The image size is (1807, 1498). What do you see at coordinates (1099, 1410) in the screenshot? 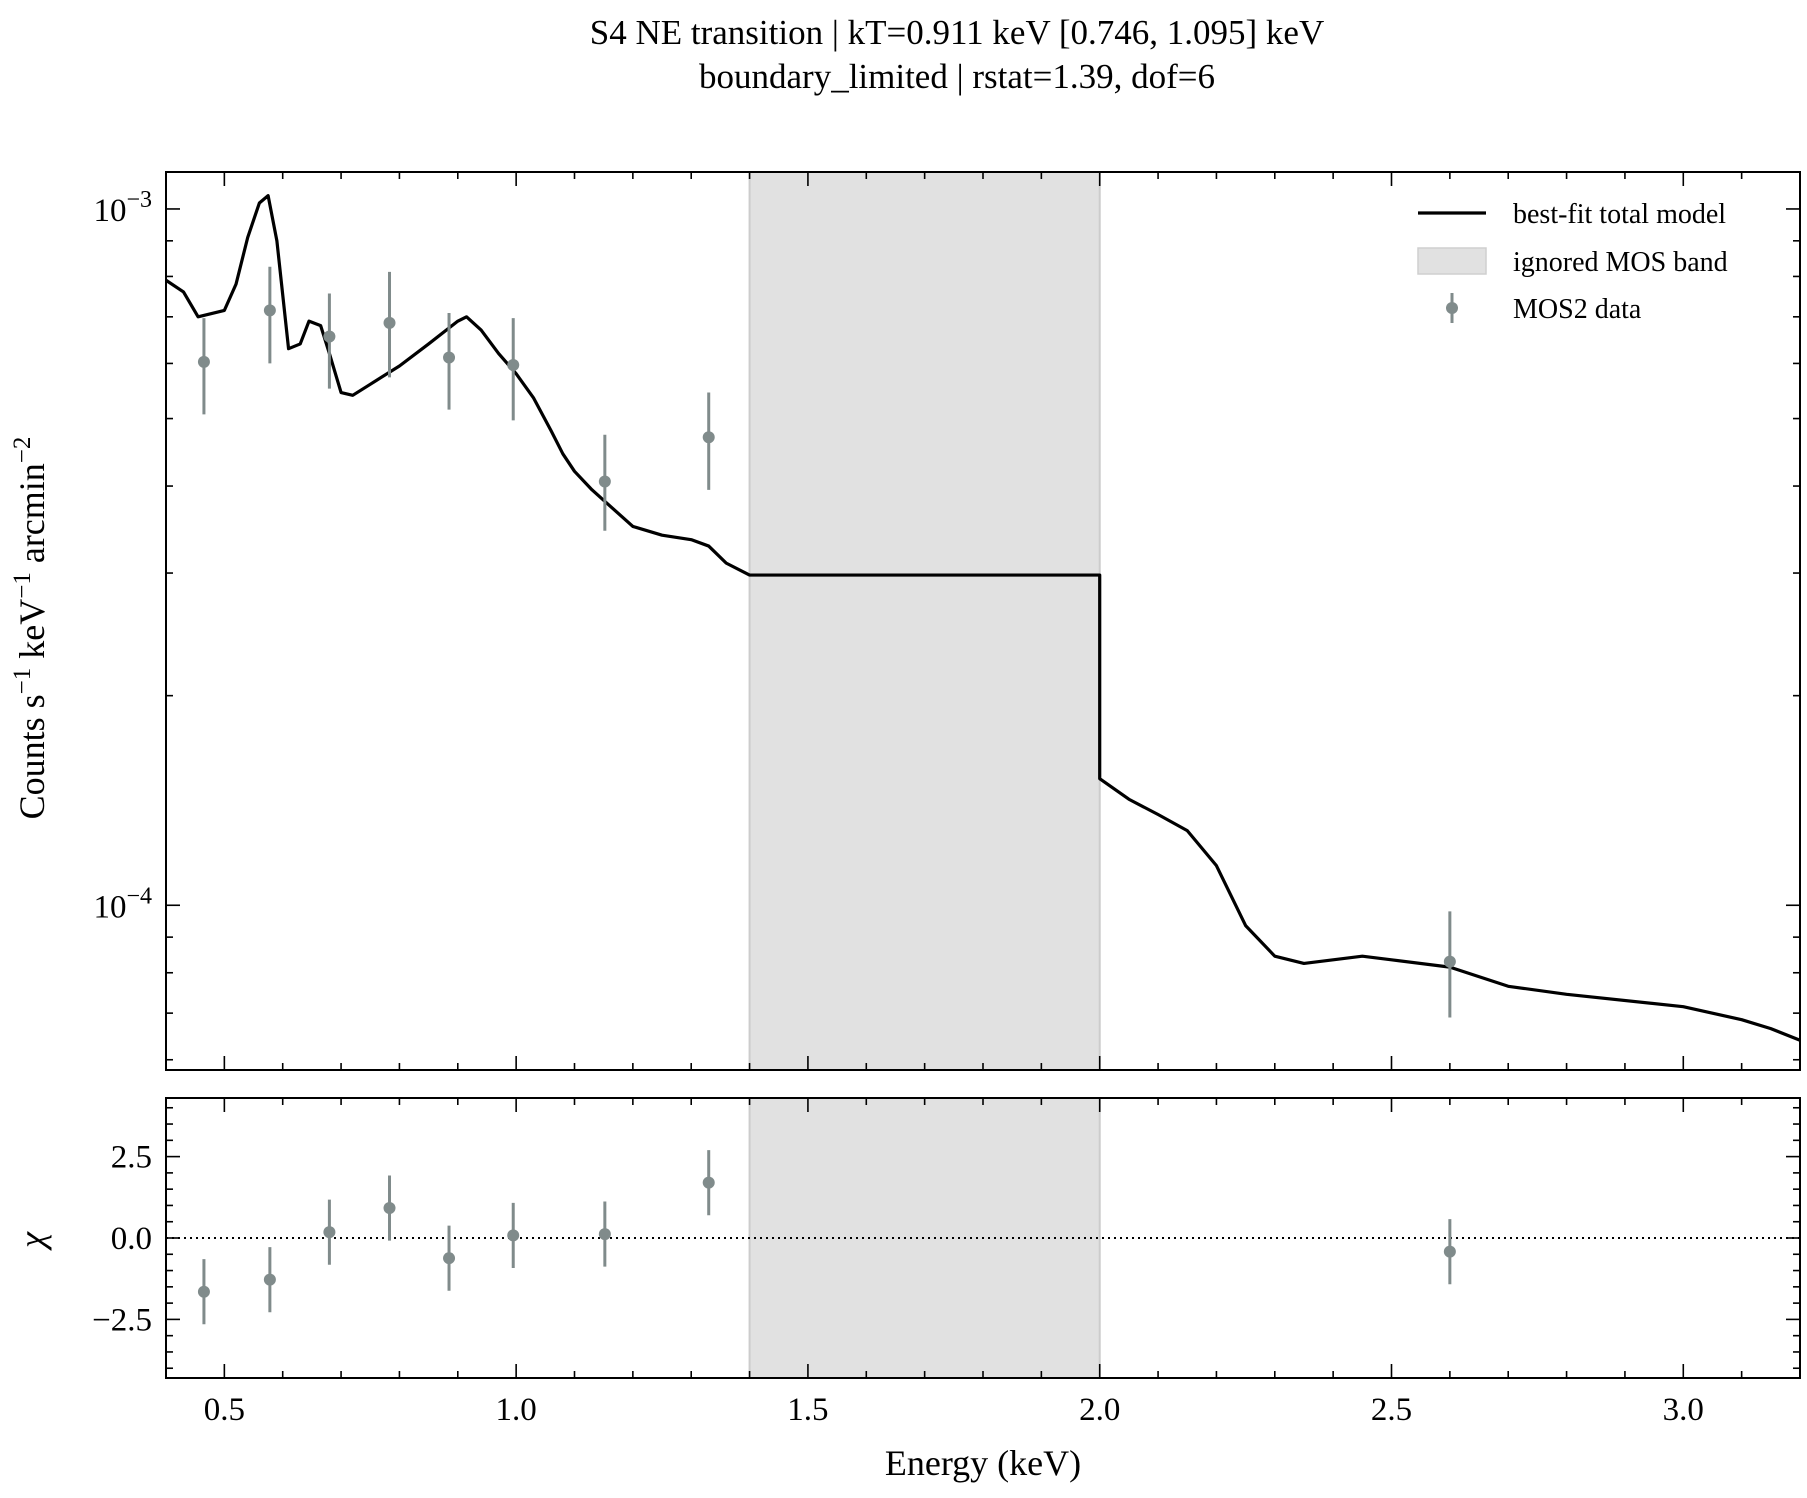
I see `x-tick-label-3: 2.0` at bounding box center [1099, 1410].